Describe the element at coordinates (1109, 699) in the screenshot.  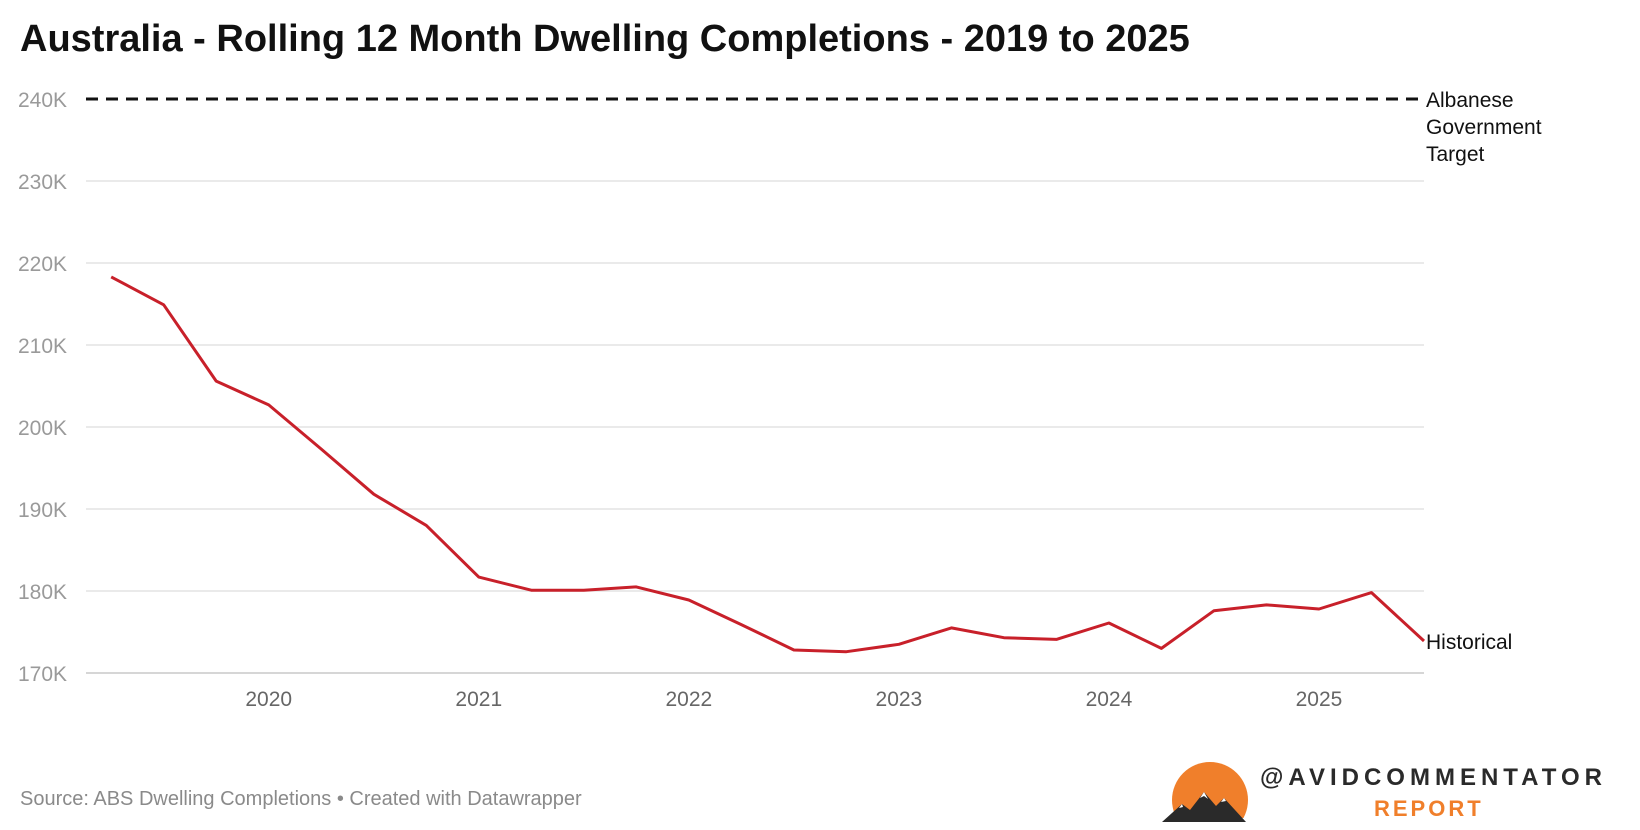
I see `x-tick-label: 2024` at that location.